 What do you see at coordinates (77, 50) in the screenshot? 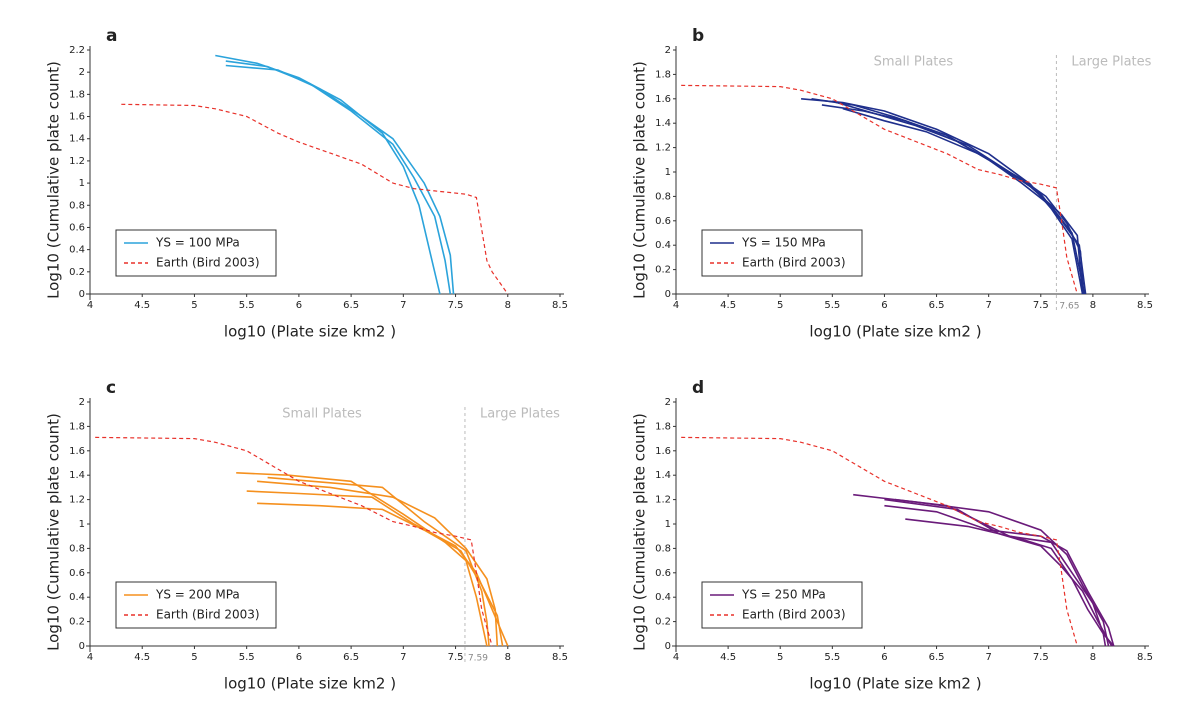
I see `y-tick-label: 2.2` at bounding box center [77, 50].